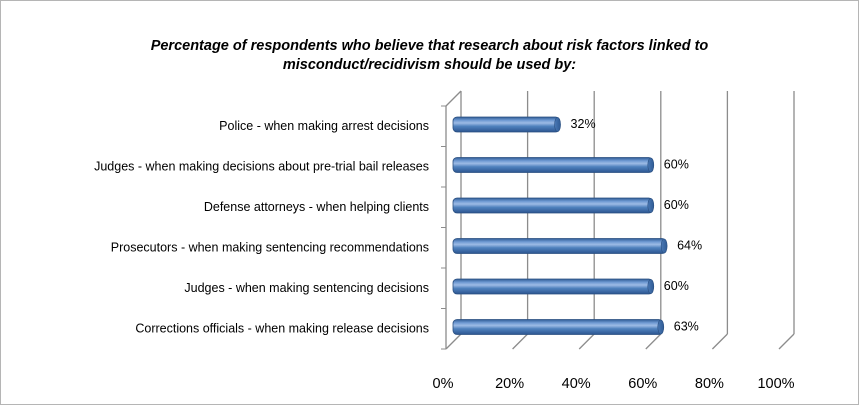  Describe the element at coordinates (509, 384) in the screenshot. I see `x-tick-label: 20%` at that location.